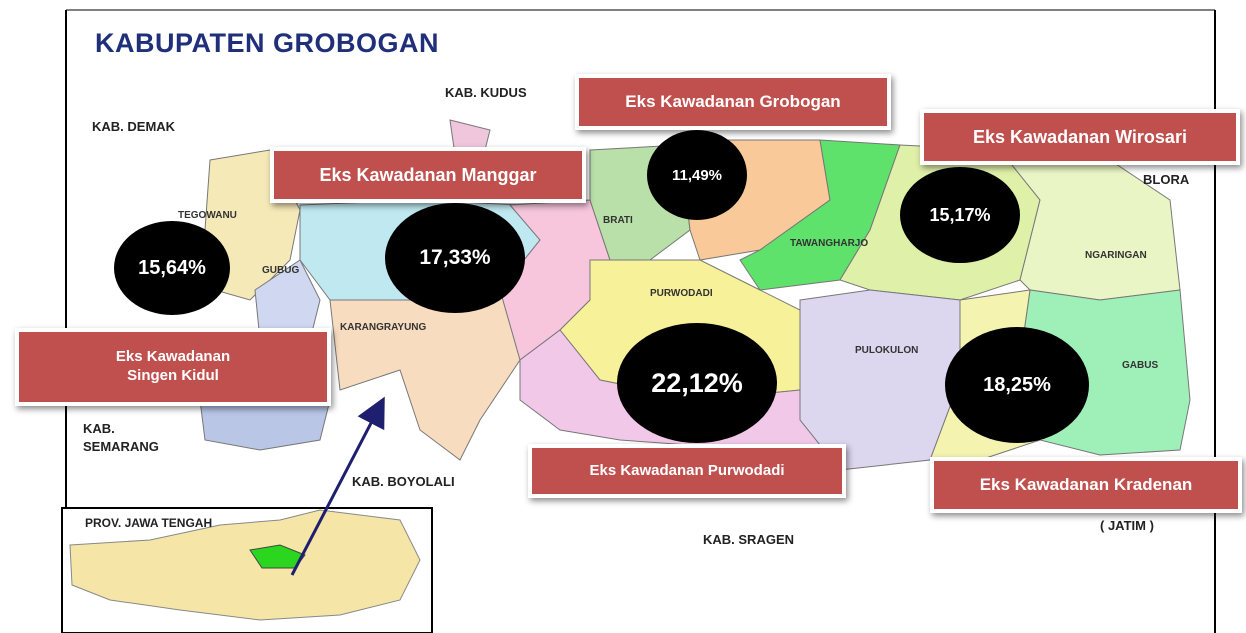  I want to click on region-callout: Eks Kawadanan Wirosari, so click(1080, 137).